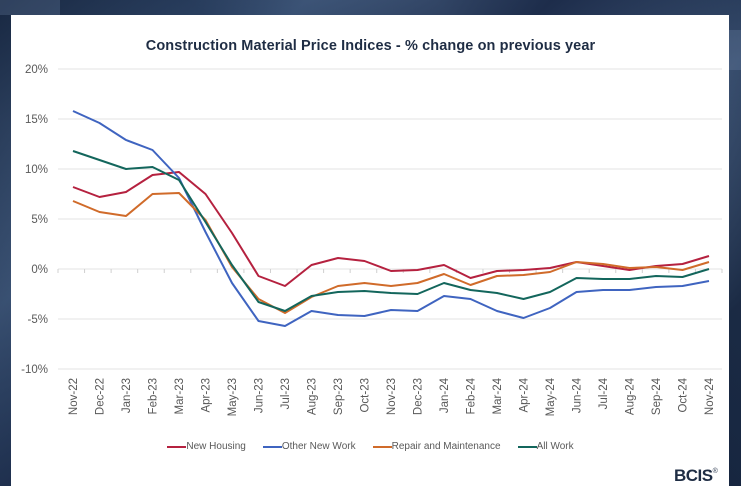  I want to click on x-tick-label: Jan-24, so click(445, 395).